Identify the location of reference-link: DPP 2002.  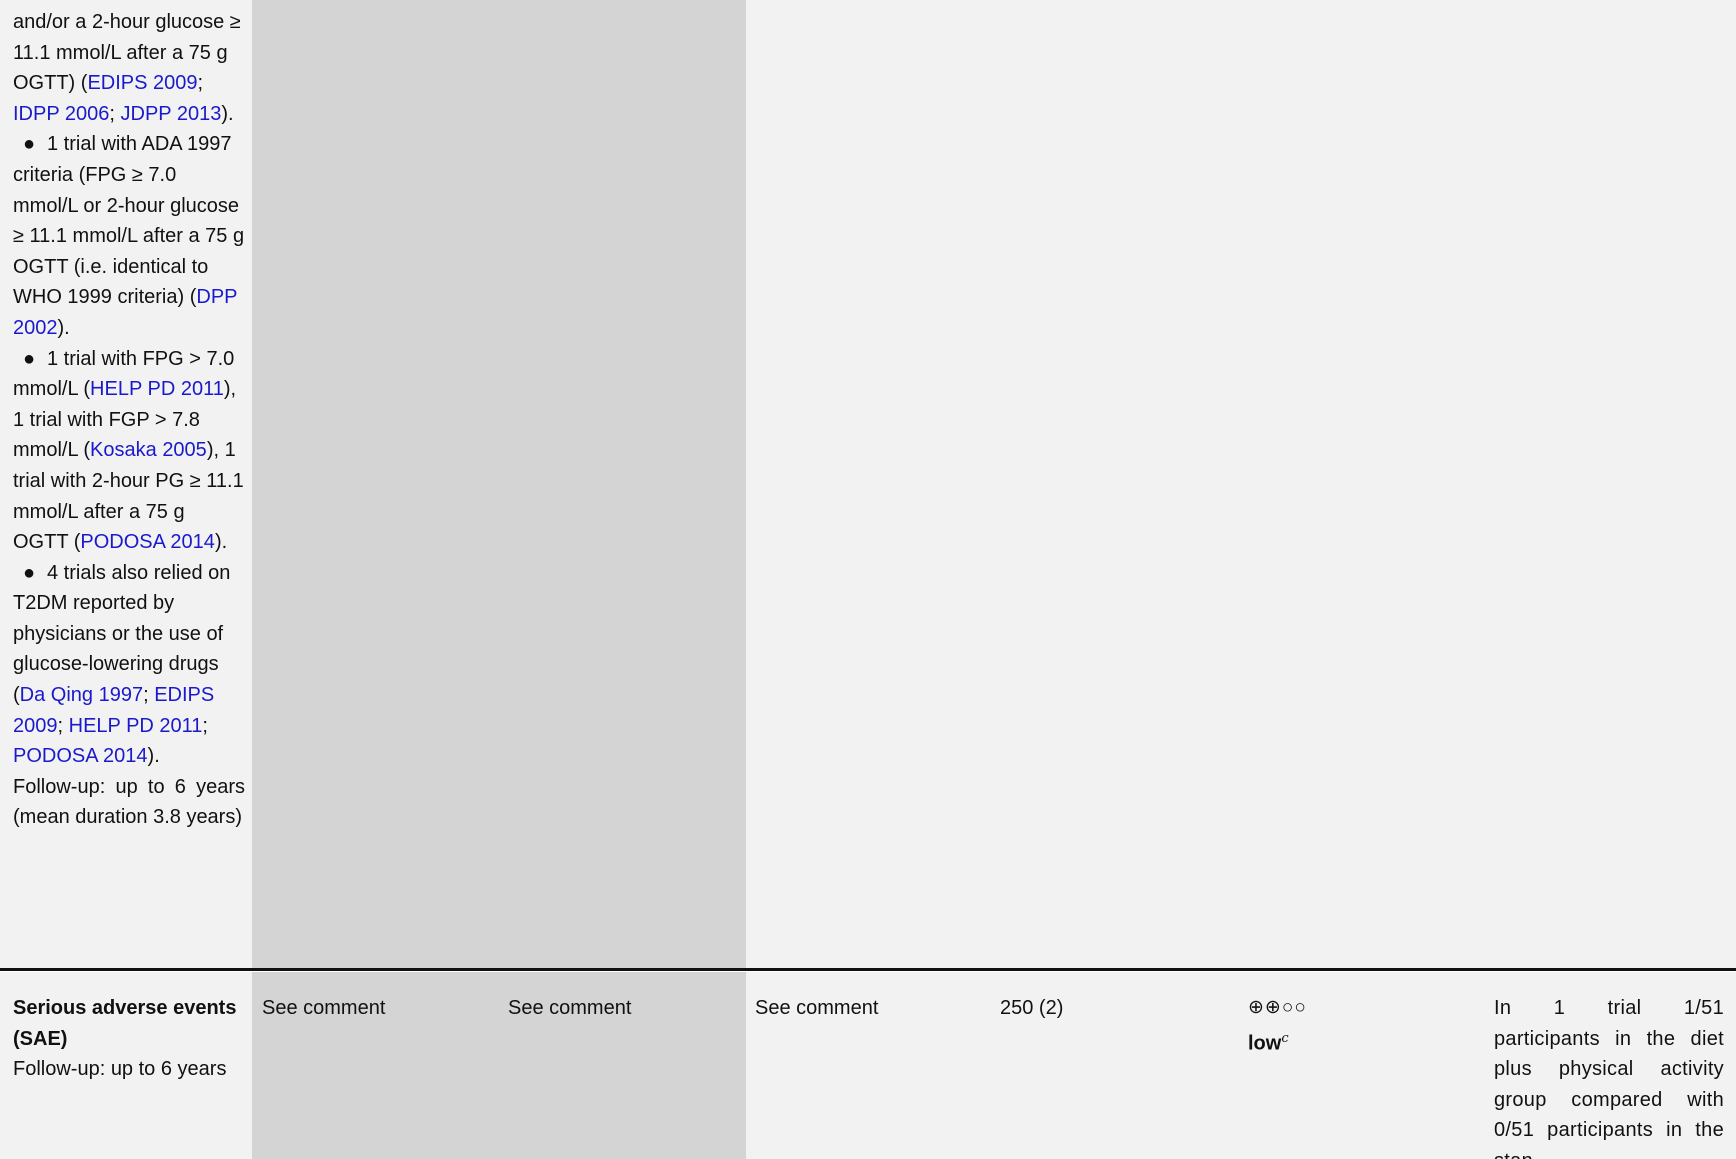
(125, 312).